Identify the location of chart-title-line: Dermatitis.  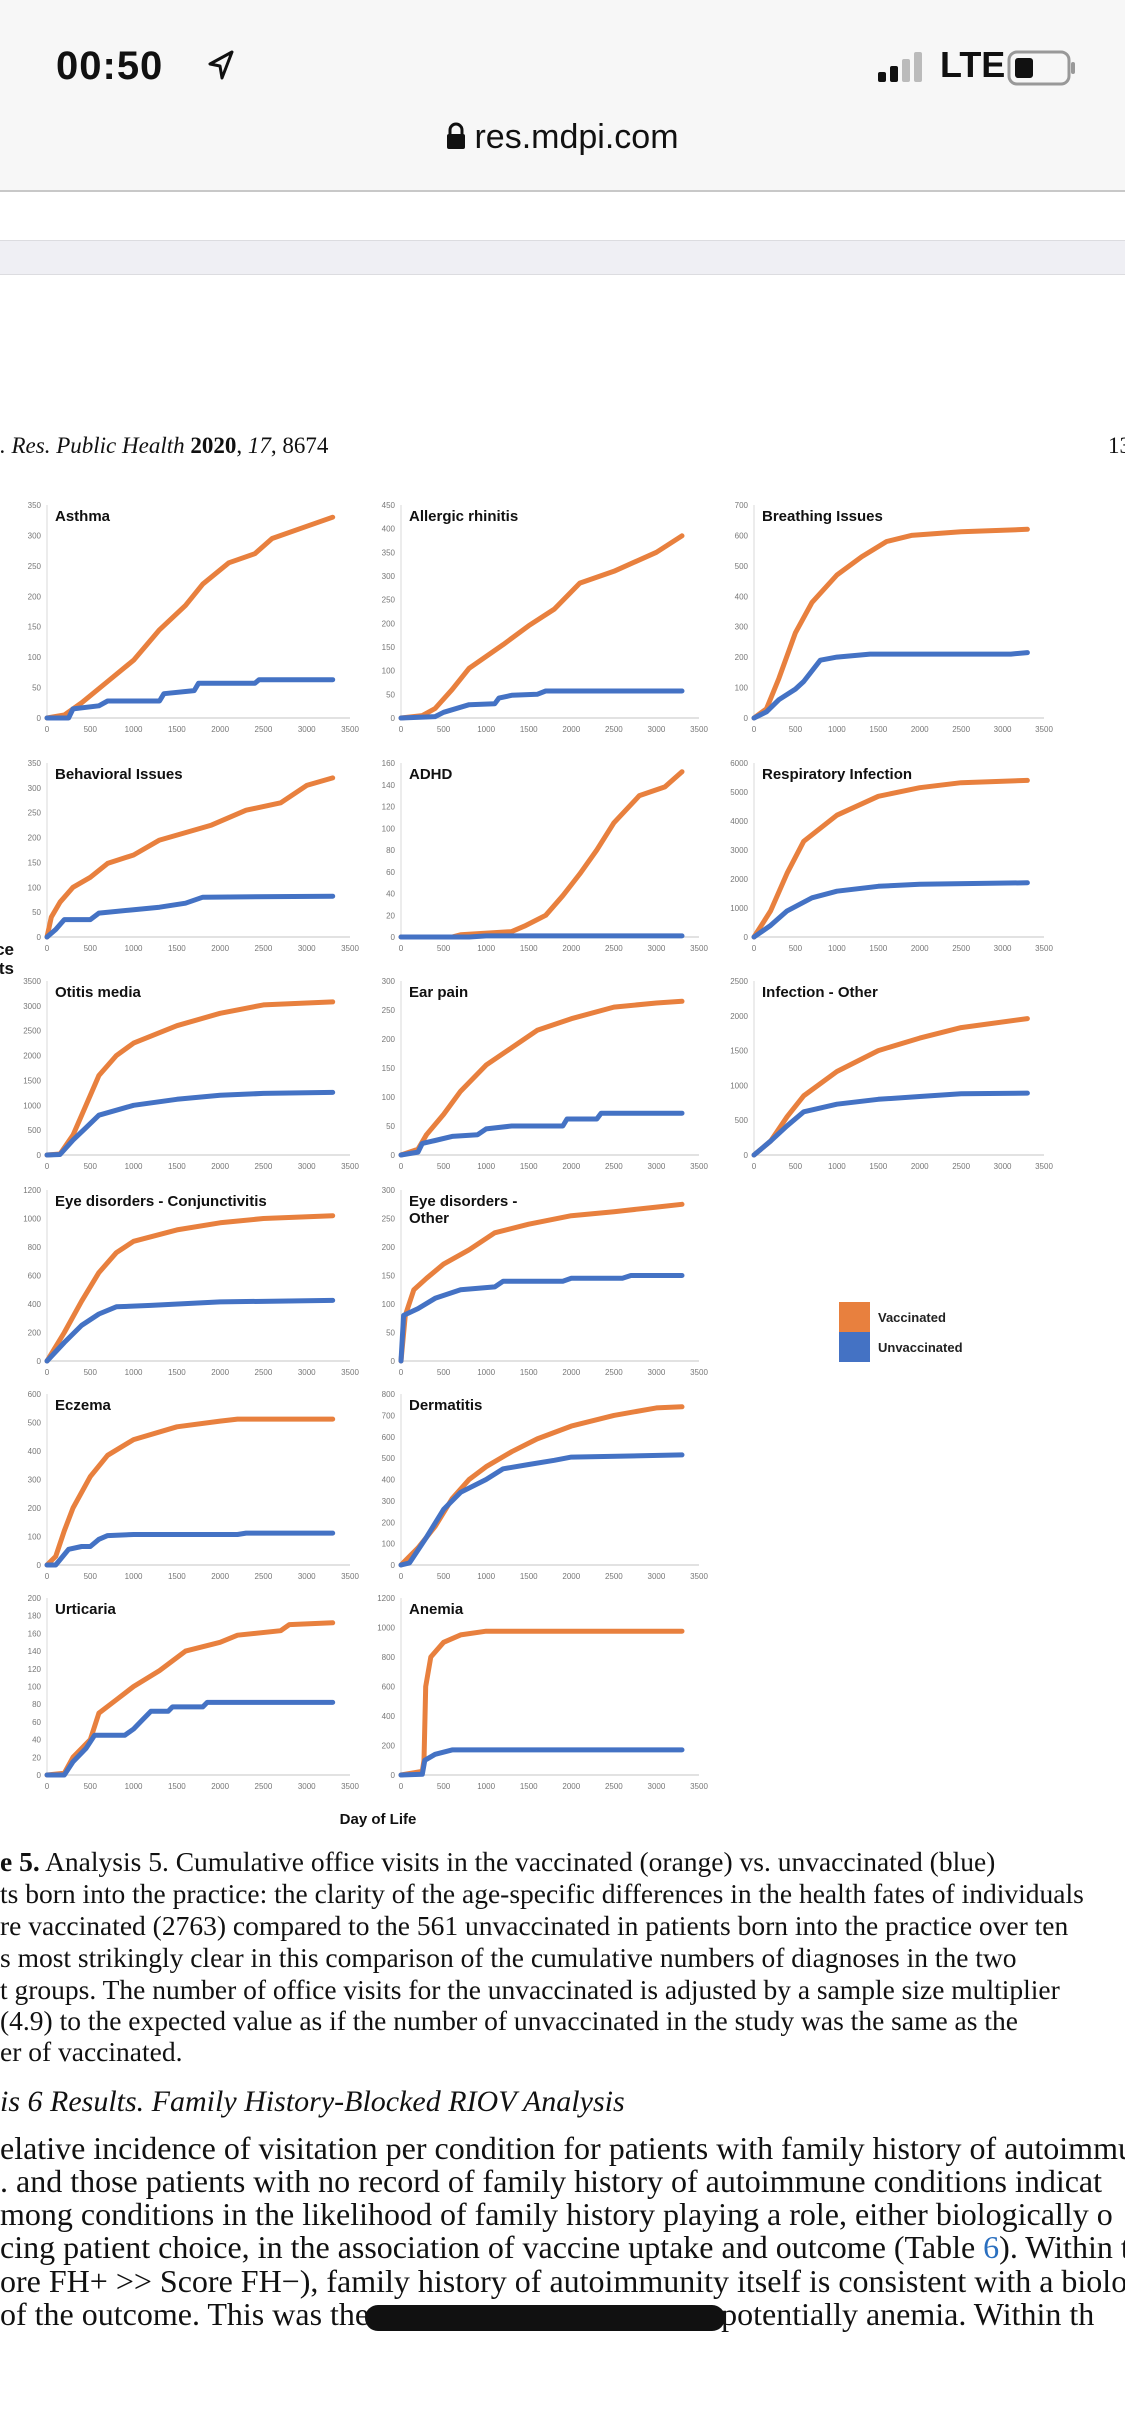
(445, 1405).